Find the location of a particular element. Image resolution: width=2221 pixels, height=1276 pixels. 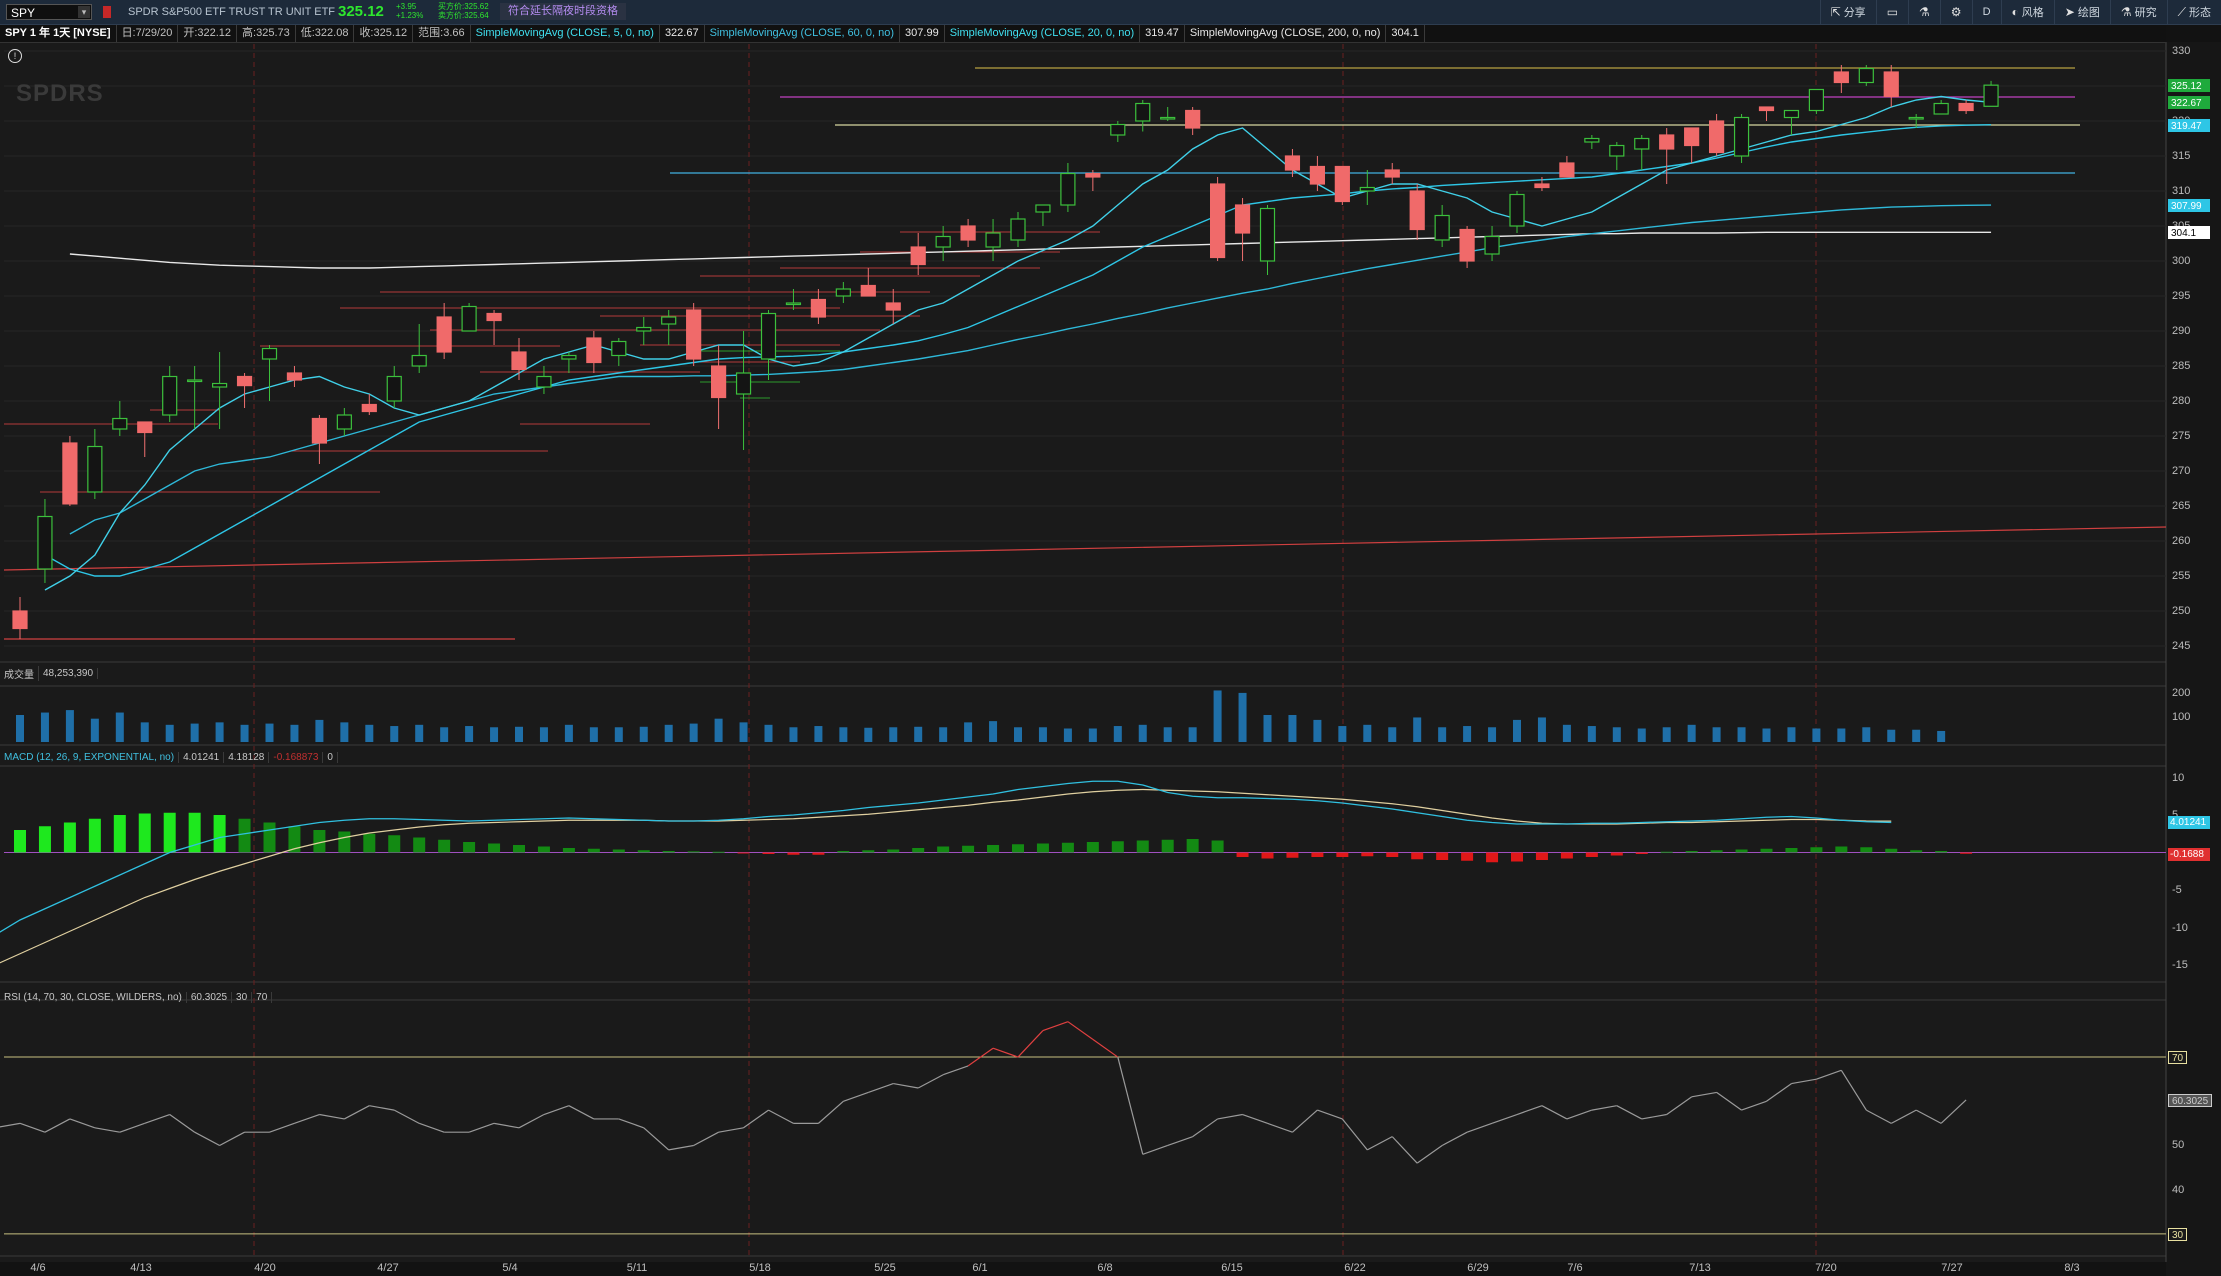

sma60-label: SimpleMovingAvg (CLOSE, 60, 0, no) is located at coordinates (803, 33).